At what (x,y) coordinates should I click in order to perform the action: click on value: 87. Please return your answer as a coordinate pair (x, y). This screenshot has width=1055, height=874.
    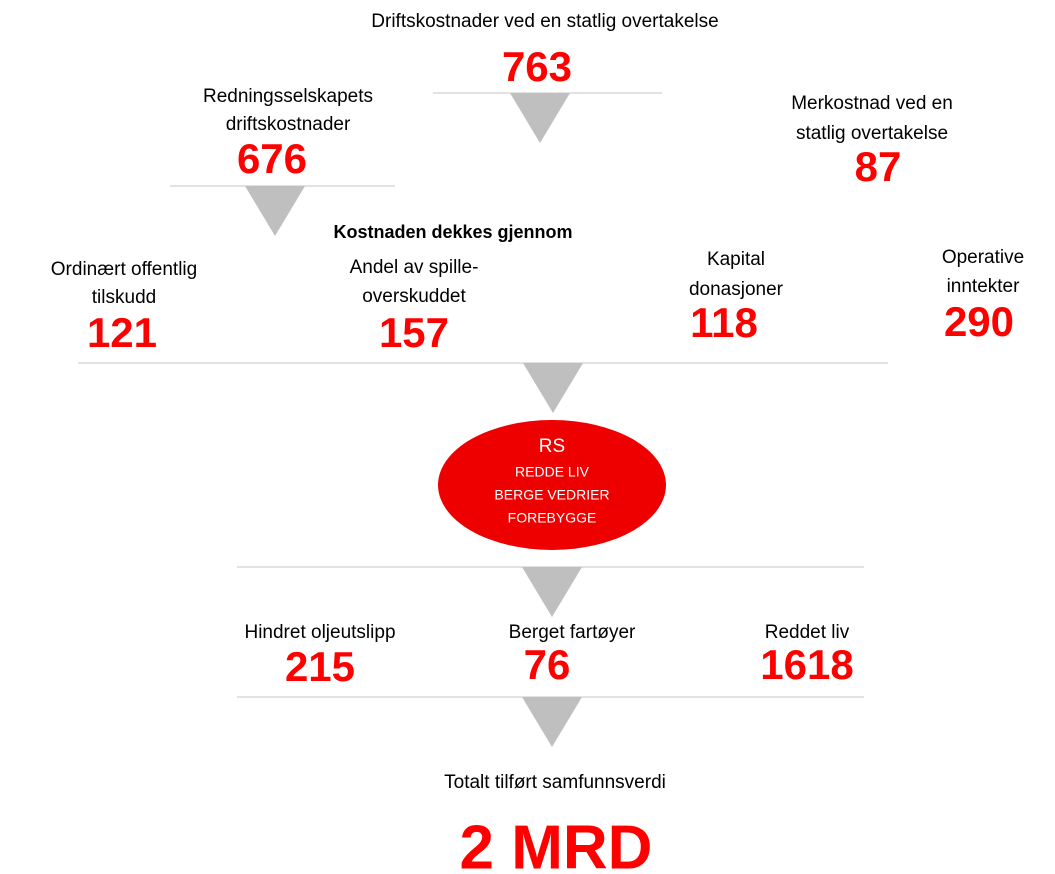
    Looking at the image, I should click on (878, 166).